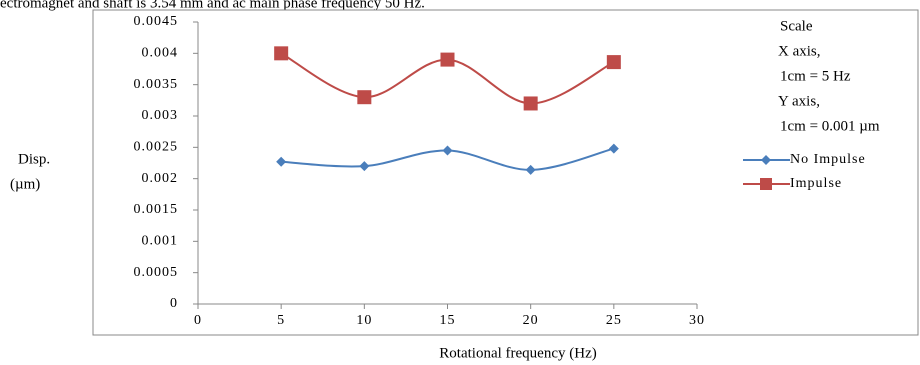 This screenshot has height=365, width=920. I want to click on x-tick-label: 10, so click(364, 320).